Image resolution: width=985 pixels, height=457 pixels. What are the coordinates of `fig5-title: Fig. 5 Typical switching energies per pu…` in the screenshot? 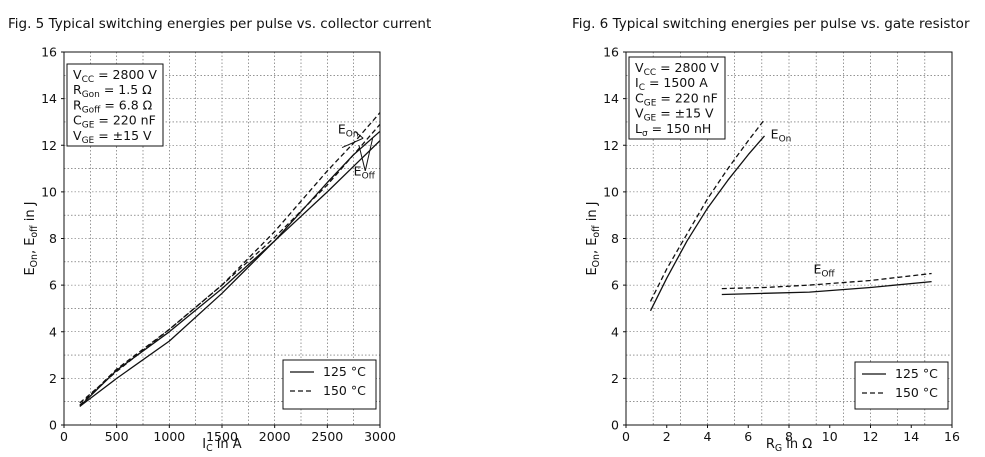 It's located at (220, 24).